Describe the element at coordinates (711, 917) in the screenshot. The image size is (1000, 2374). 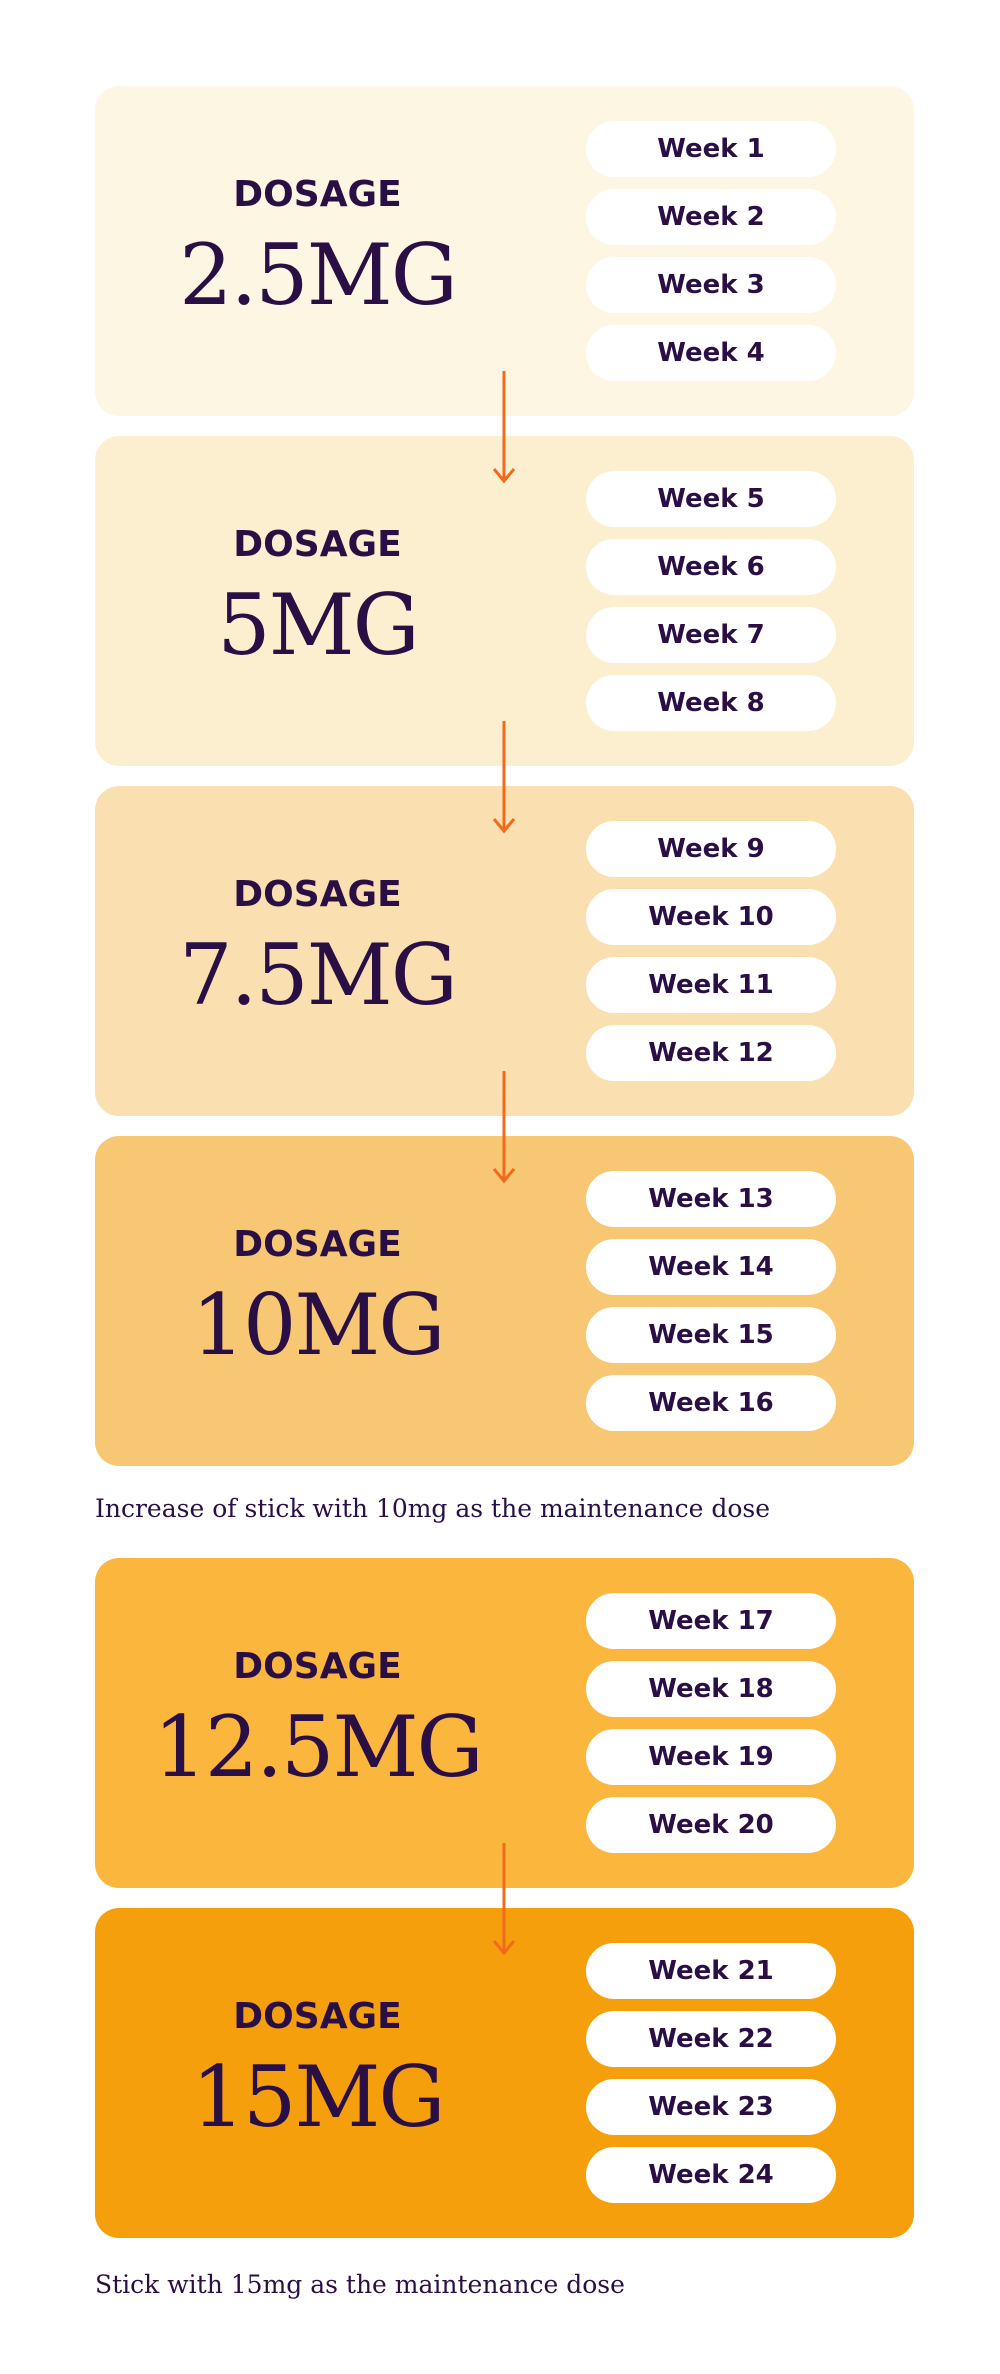
I see `week-pill: Week 10` at that location.